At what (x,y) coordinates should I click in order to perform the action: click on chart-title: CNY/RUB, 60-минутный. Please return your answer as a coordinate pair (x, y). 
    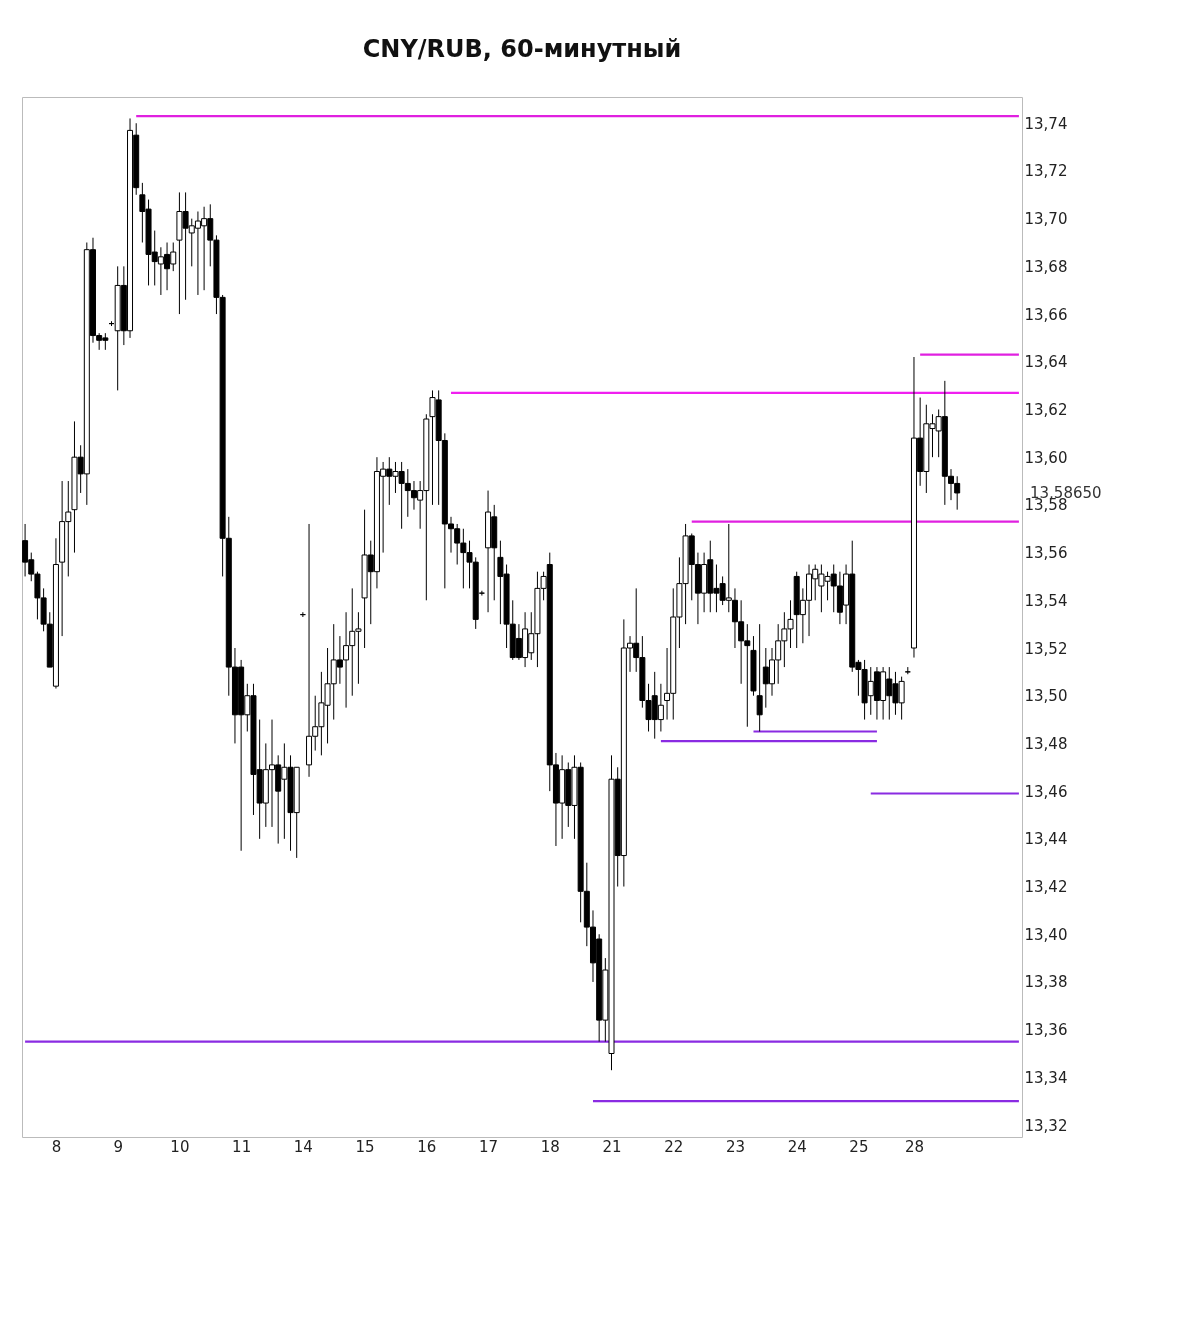
    Looking at the image, I should click on (522, 49).